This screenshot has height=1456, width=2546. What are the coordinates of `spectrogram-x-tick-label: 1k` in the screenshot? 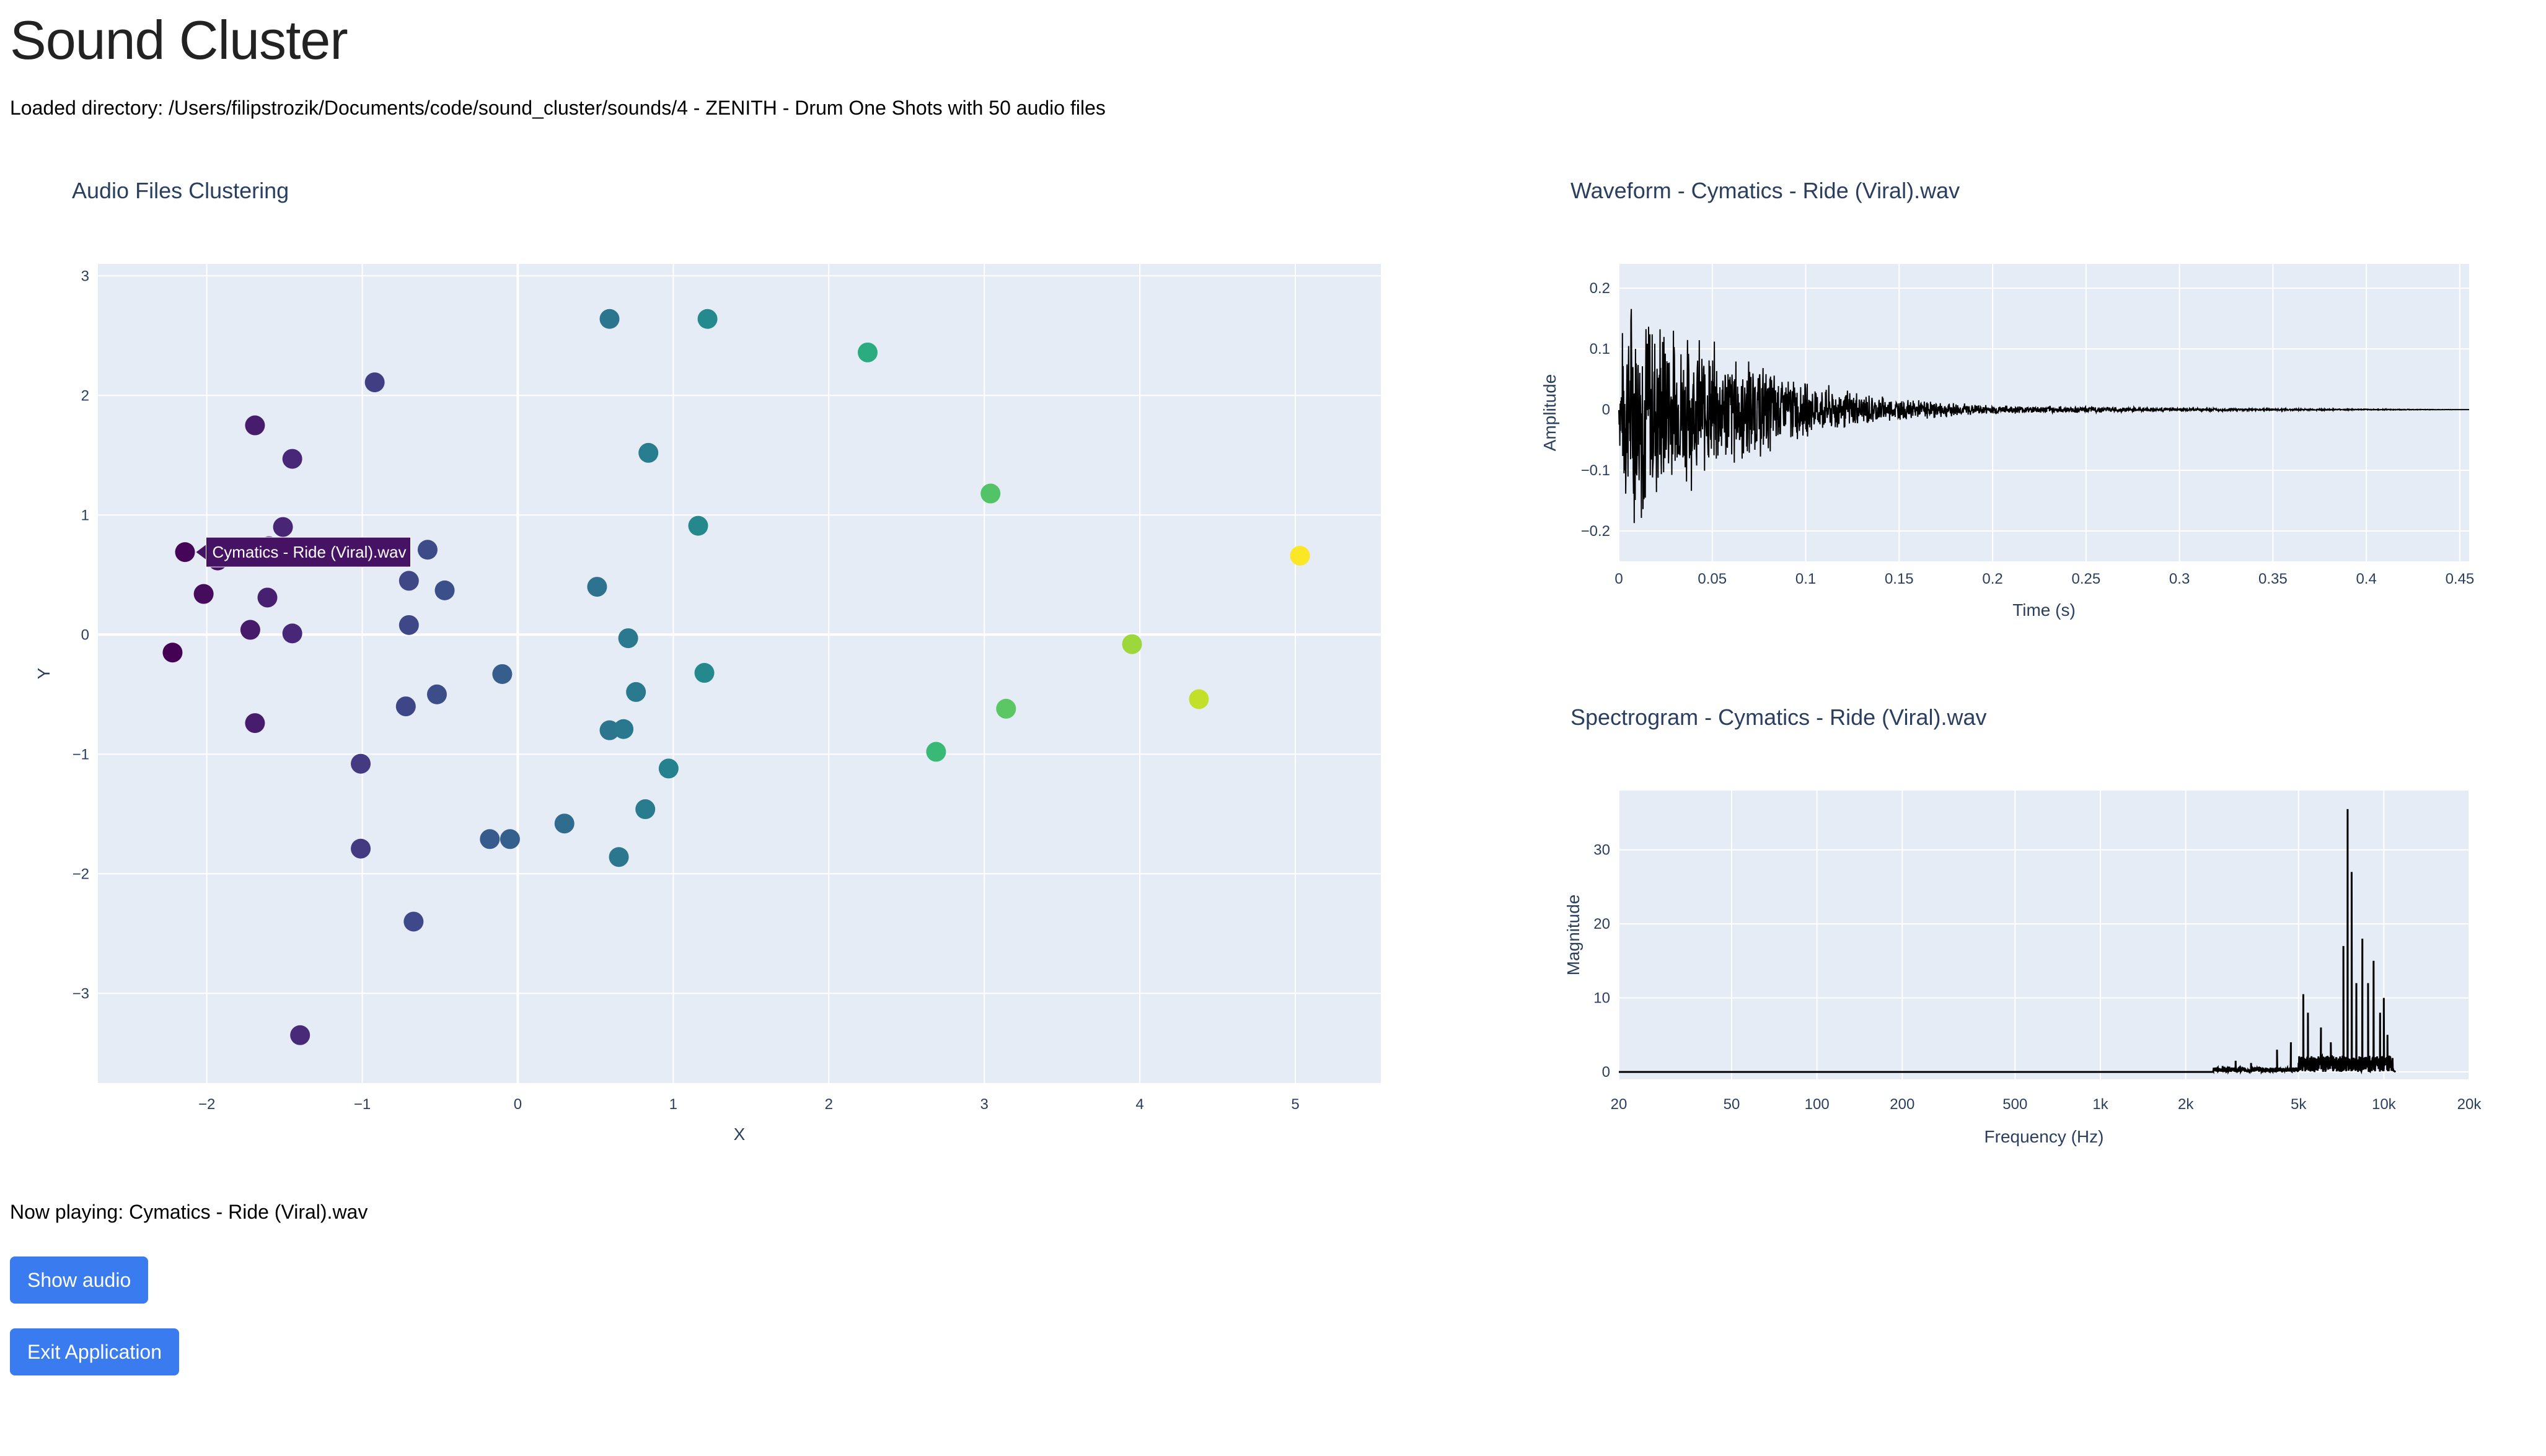 It's located at (2100, 1104).